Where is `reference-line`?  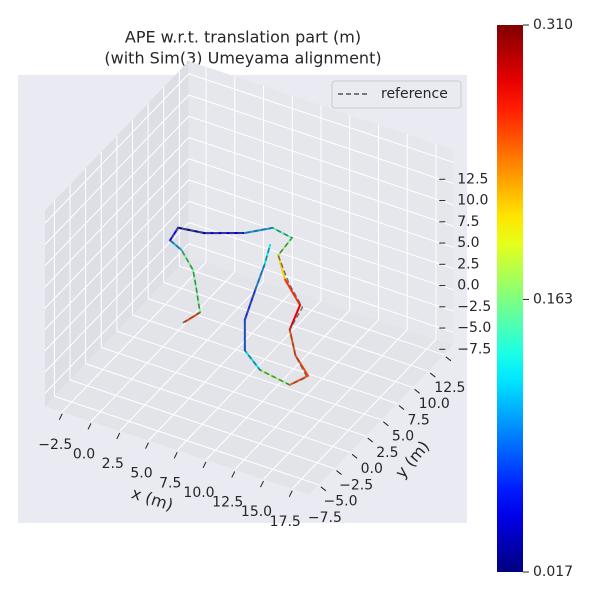 reference-line is located at coordinates (238, 306).